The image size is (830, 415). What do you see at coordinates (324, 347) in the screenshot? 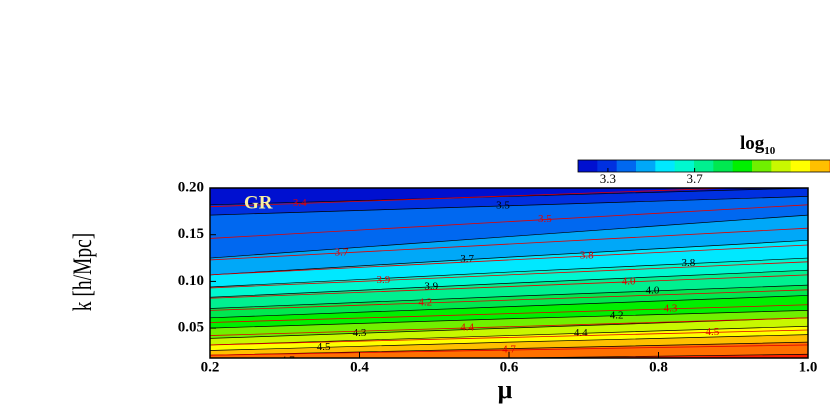
I see `contour-label: 4.5` at bounding box center [324, 347].